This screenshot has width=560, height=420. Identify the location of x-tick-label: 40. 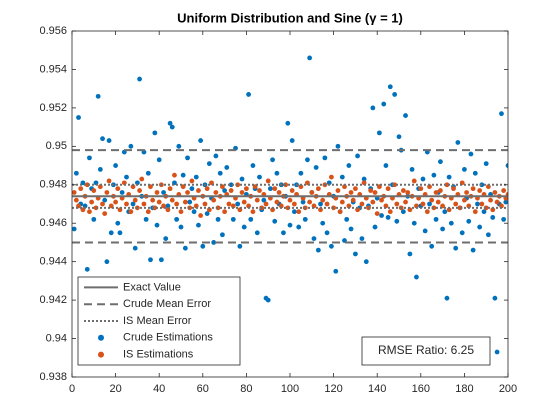
(159, 389).